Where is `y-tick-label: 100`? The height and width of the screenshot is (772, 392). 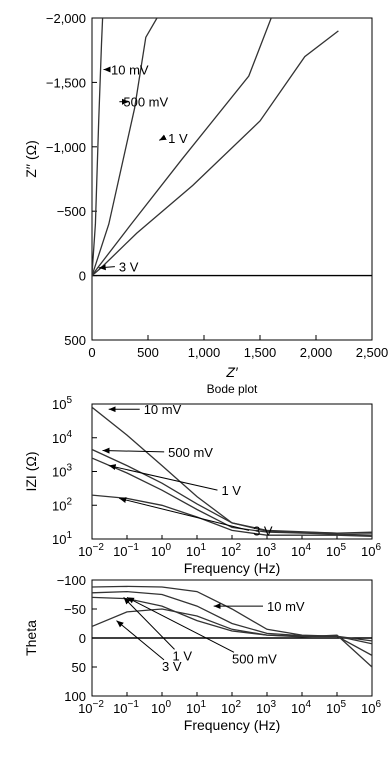 y-tick-label: 100 is located at coordinates (75, 696).